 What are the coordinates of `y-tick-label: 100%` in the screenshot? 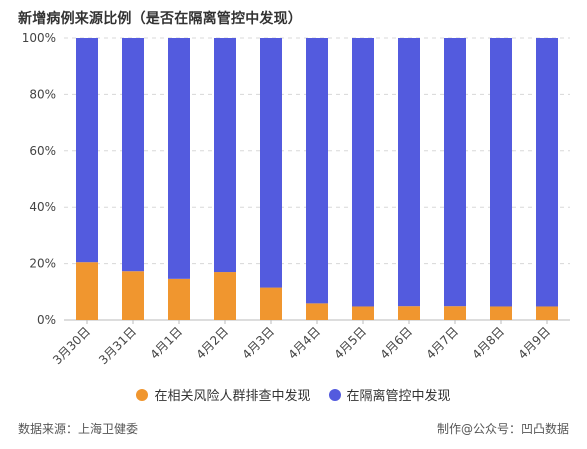 It's located at (39, 38).